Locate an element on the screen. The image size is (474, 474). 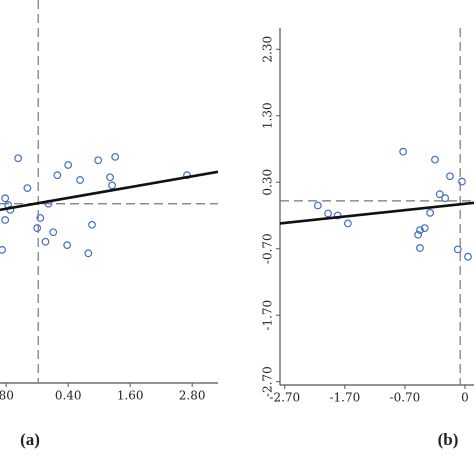
x-tick-label: 80 is located at coordinates (7, 396).